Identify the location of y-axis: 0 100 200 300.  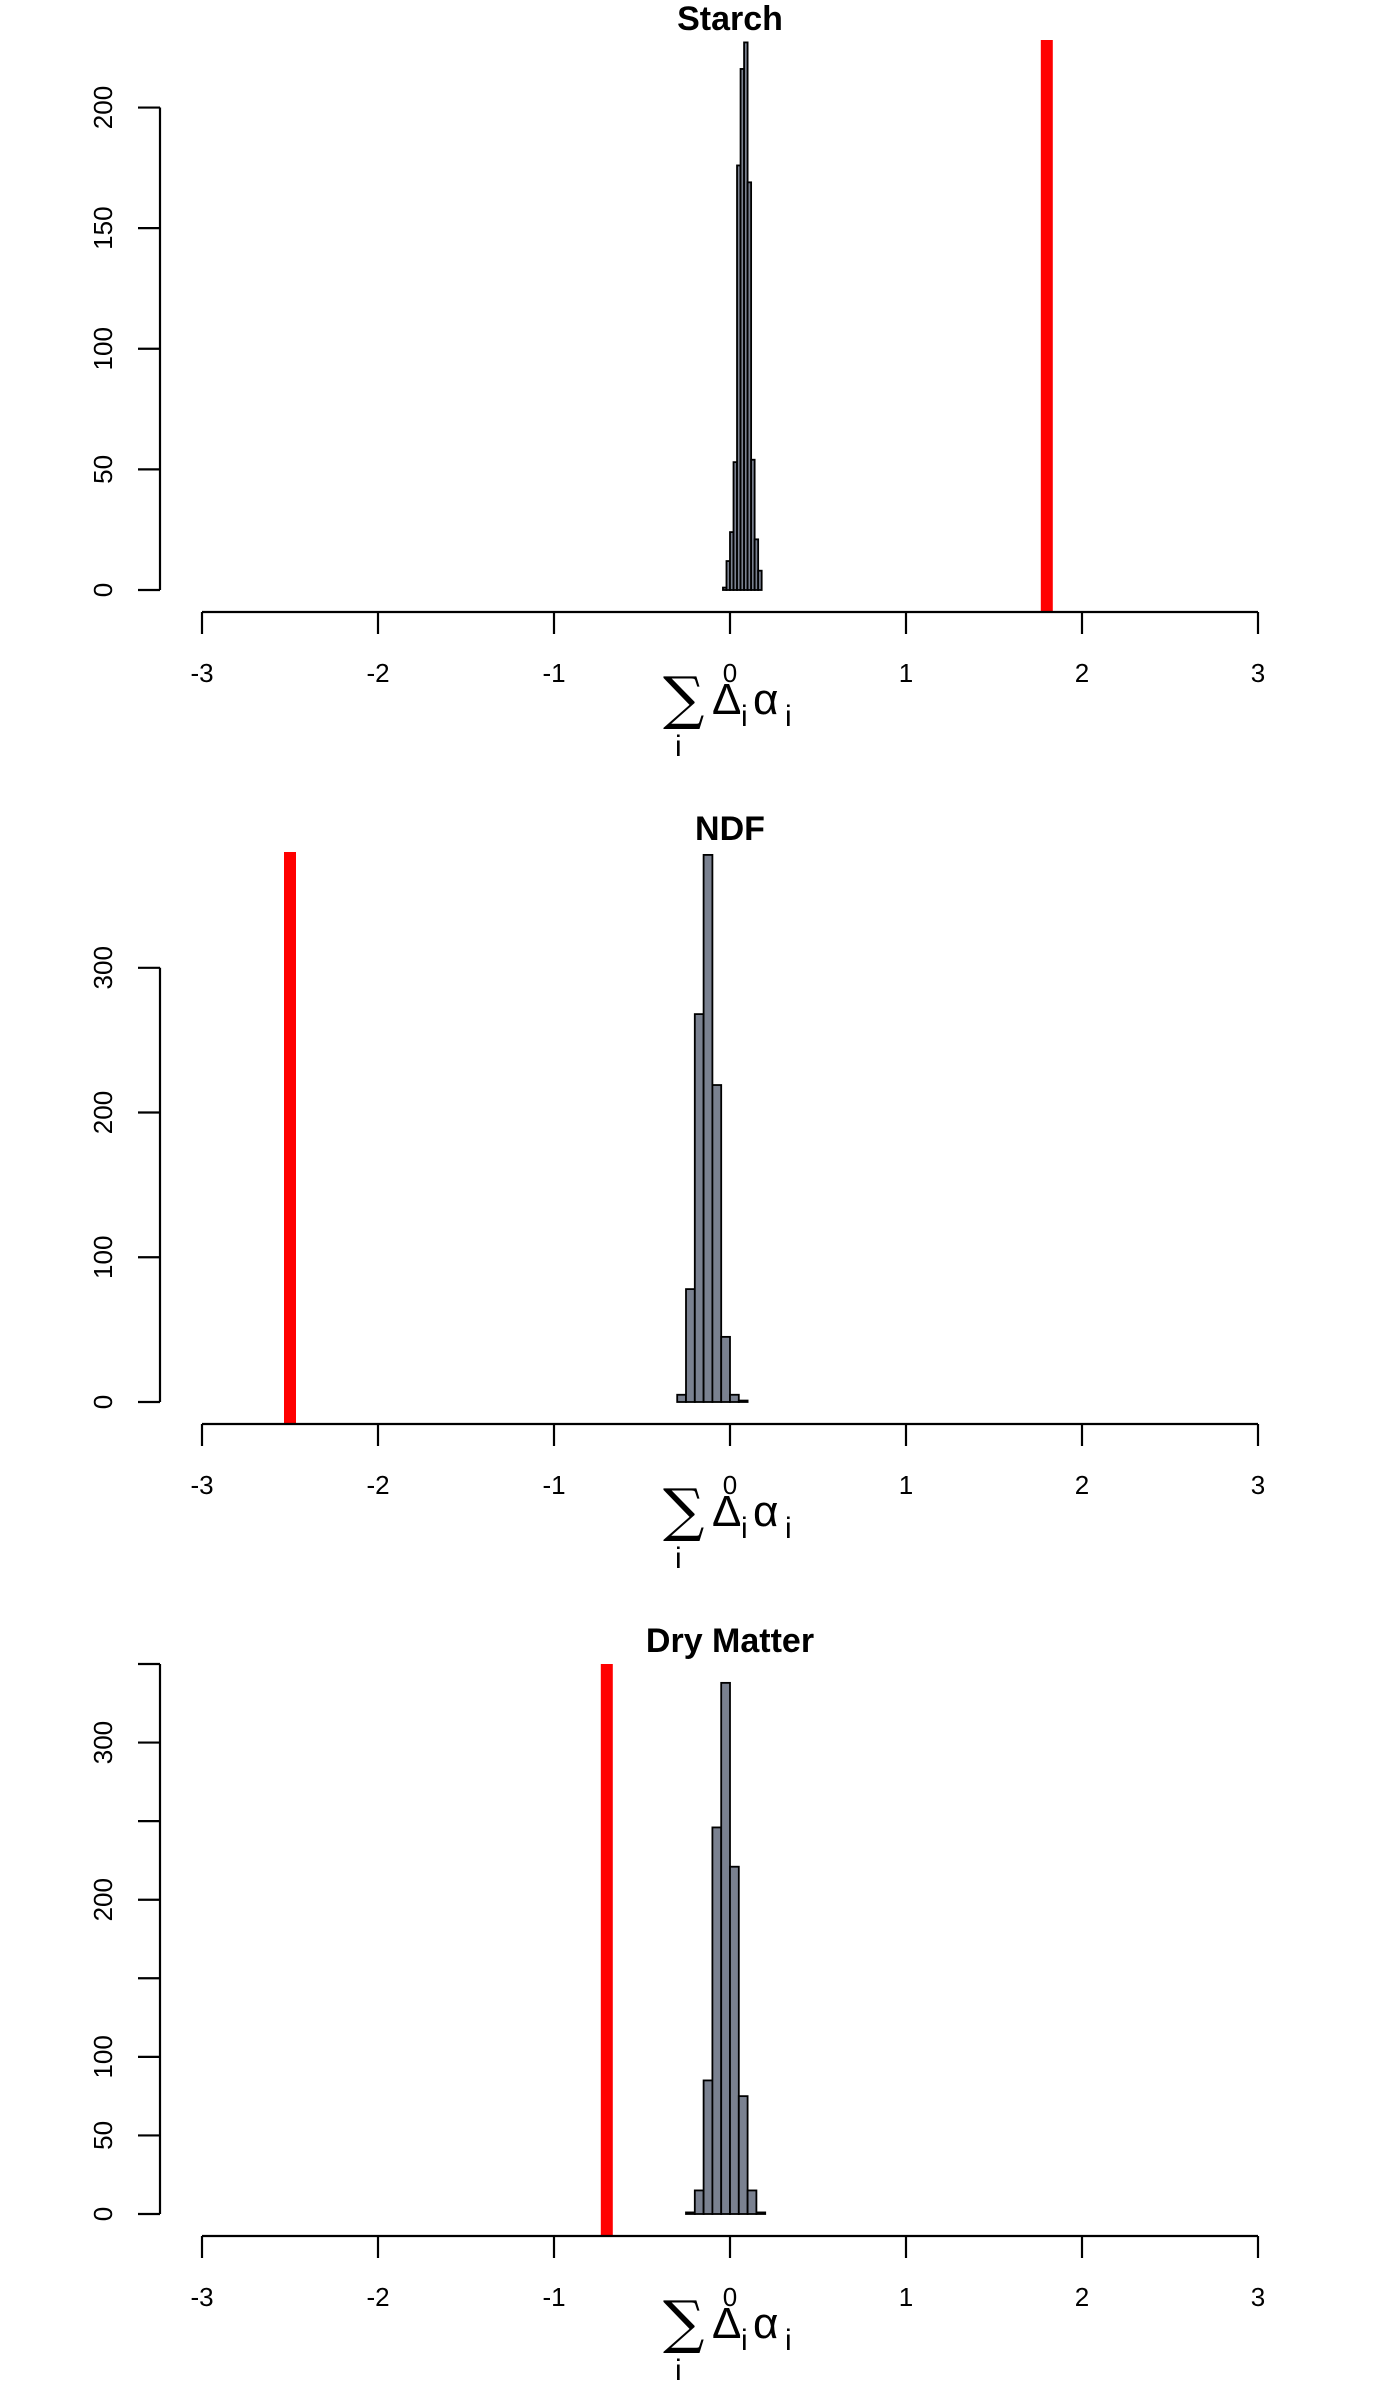
(125, 1177).